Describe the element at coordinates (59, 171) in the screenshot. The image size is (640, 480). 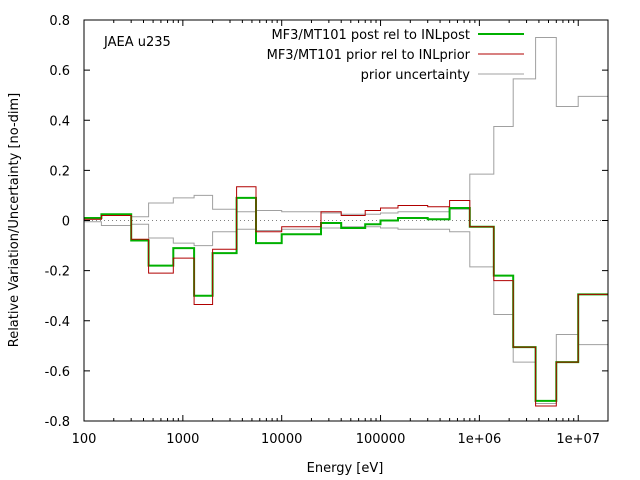
I see `y-tick-label: 0.2` at that location.